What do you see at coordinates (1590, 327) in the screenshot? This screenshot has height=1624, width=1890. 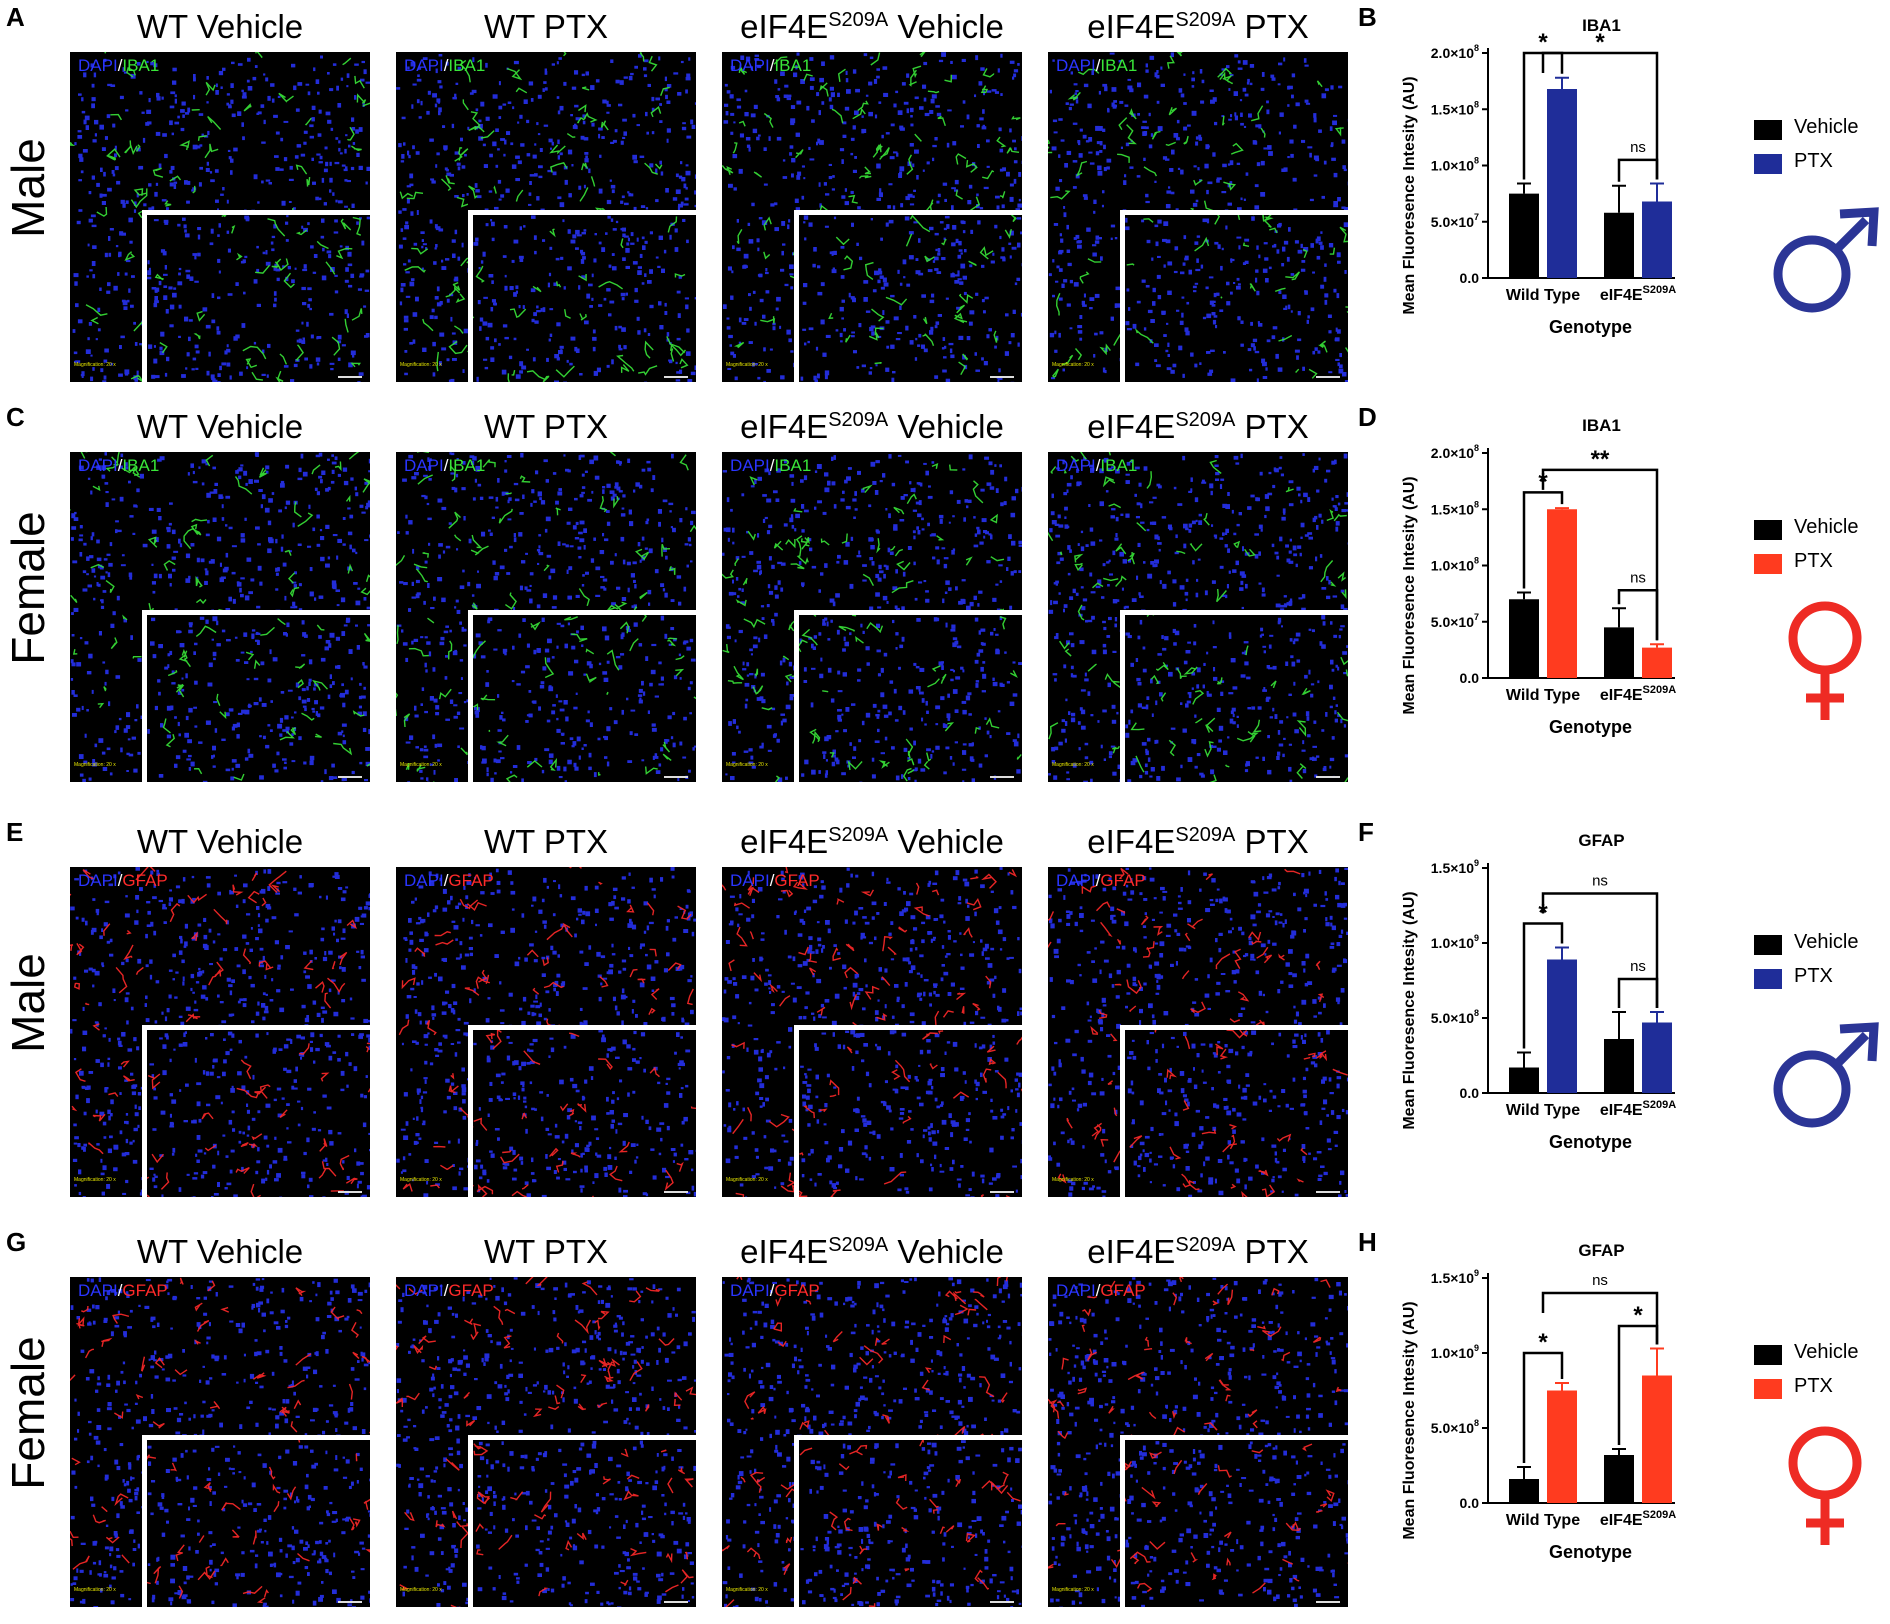 I see `x-axis-label: Genotype` at bounding box center [1590, 327].